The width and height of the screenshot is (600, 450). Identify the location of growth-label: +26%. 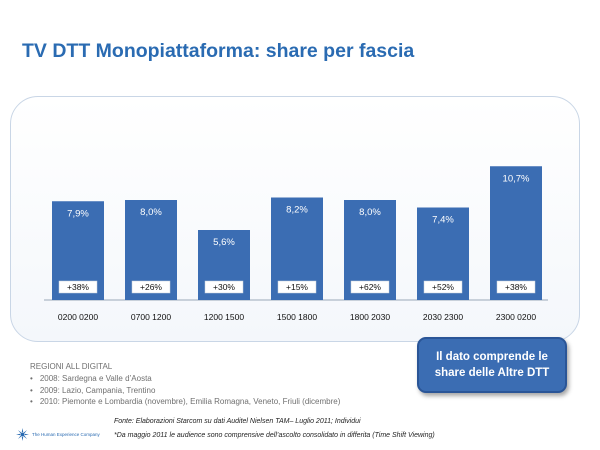
(151, 287).